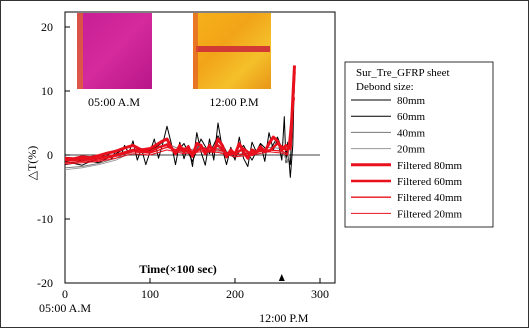 The image size is (529, 333). I want to click on thermal-caption-noon: 12:00 P.M, so click(234, 102).